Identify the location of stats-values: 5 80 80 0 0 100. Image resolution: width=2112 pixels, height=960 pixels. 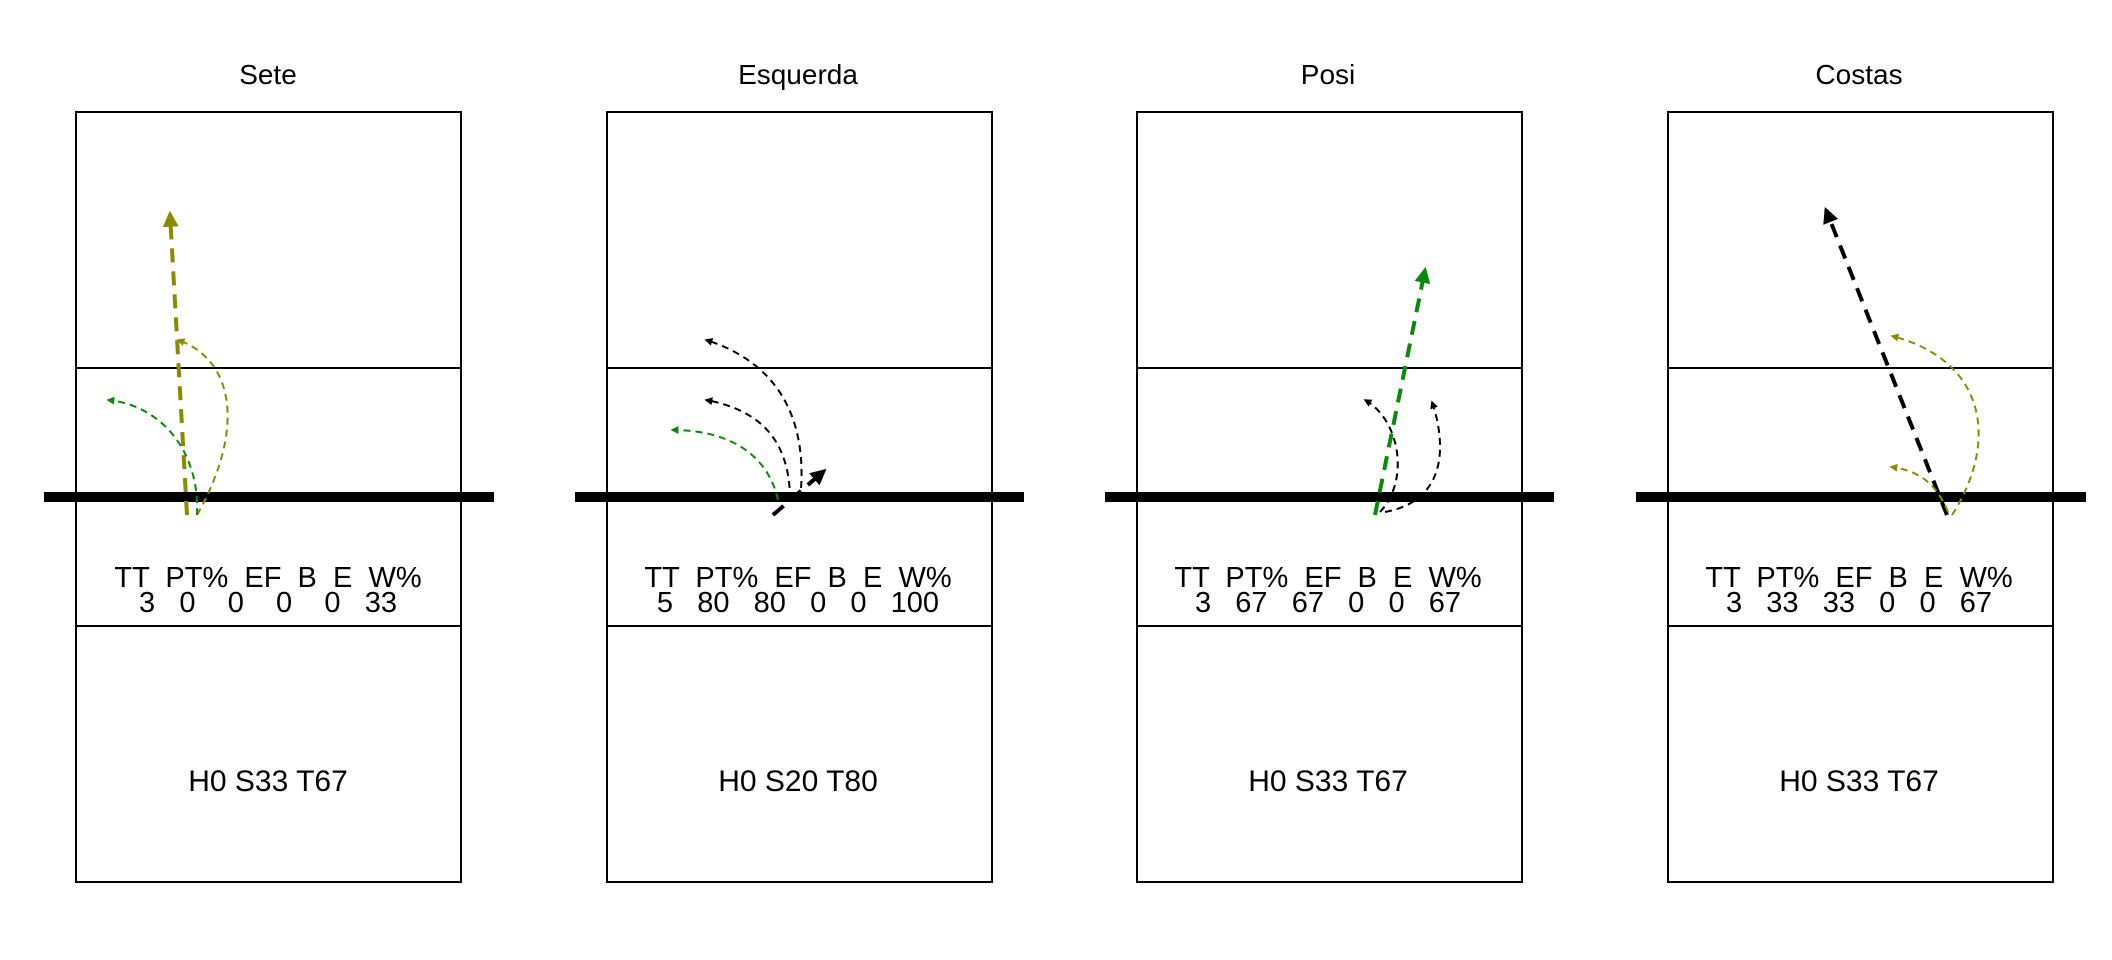
(798, 603).